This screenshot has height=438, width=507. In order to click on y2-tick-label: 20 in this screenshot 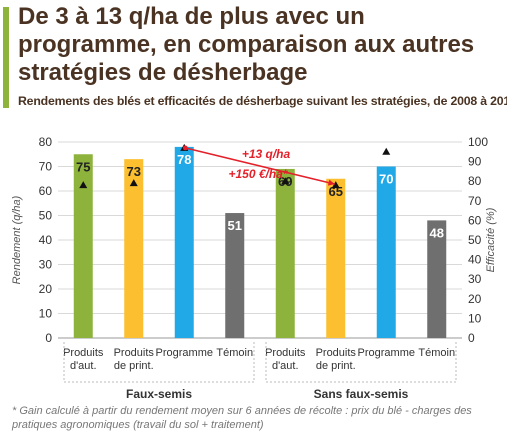, I will do `click(475, 299)`.